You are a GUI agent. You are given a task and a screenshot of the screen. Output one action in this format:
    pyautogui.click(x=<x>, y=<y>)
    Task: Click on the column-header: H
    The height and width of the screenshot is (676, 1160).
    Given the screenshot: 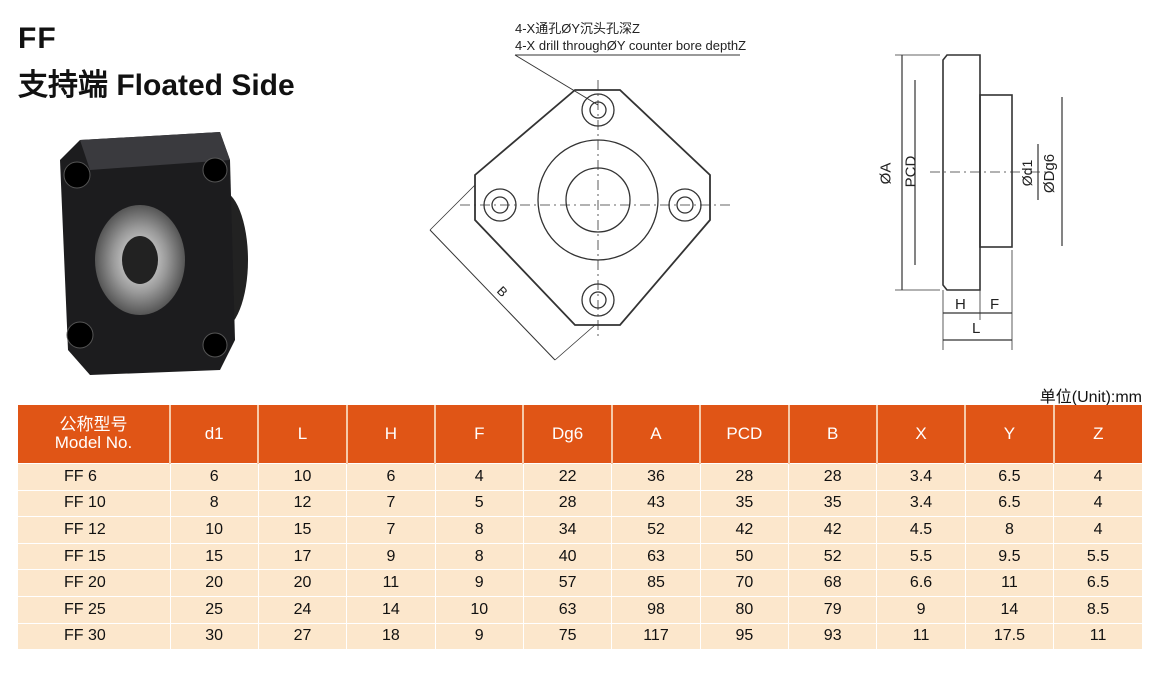 What is the action you would take?
    pyautogui.click(x=390, y=434)
    